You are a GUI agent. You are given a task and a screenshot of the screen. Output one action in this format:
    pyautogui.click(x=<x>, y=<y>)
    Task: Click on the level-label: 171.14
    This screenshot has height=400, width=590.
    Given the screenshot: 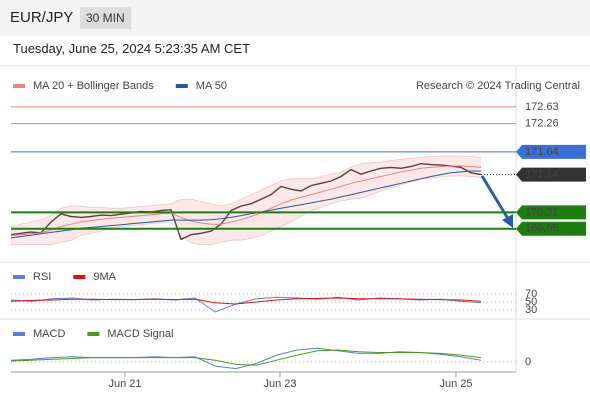 What is the action you would take?
    pyautogui.click(x=542, y=175)
    